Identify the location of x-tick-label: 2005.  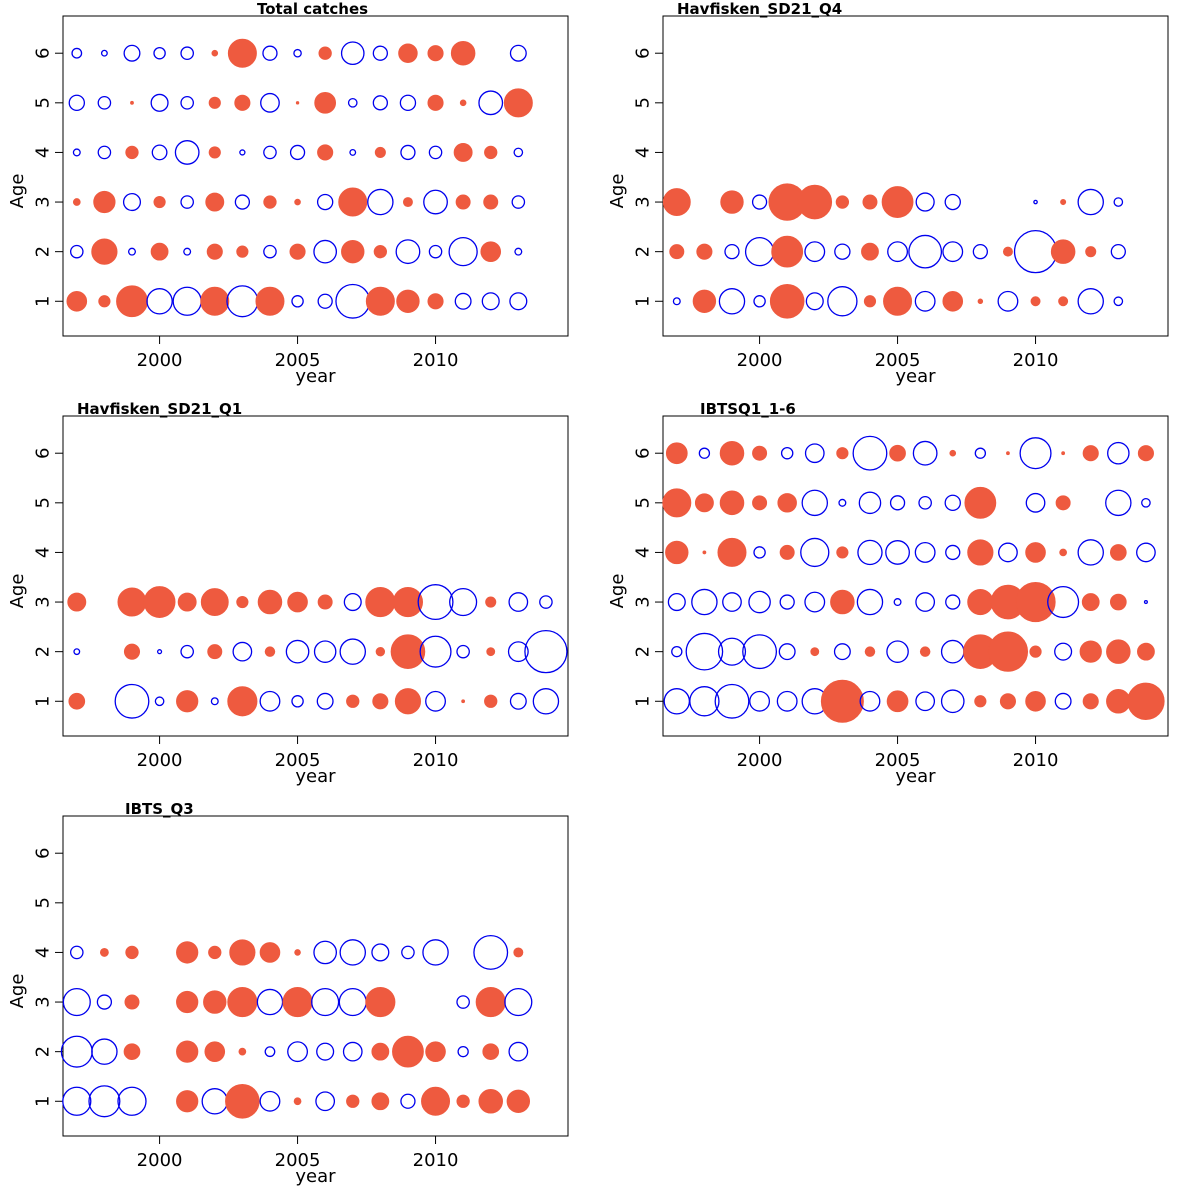
(298, 1160).